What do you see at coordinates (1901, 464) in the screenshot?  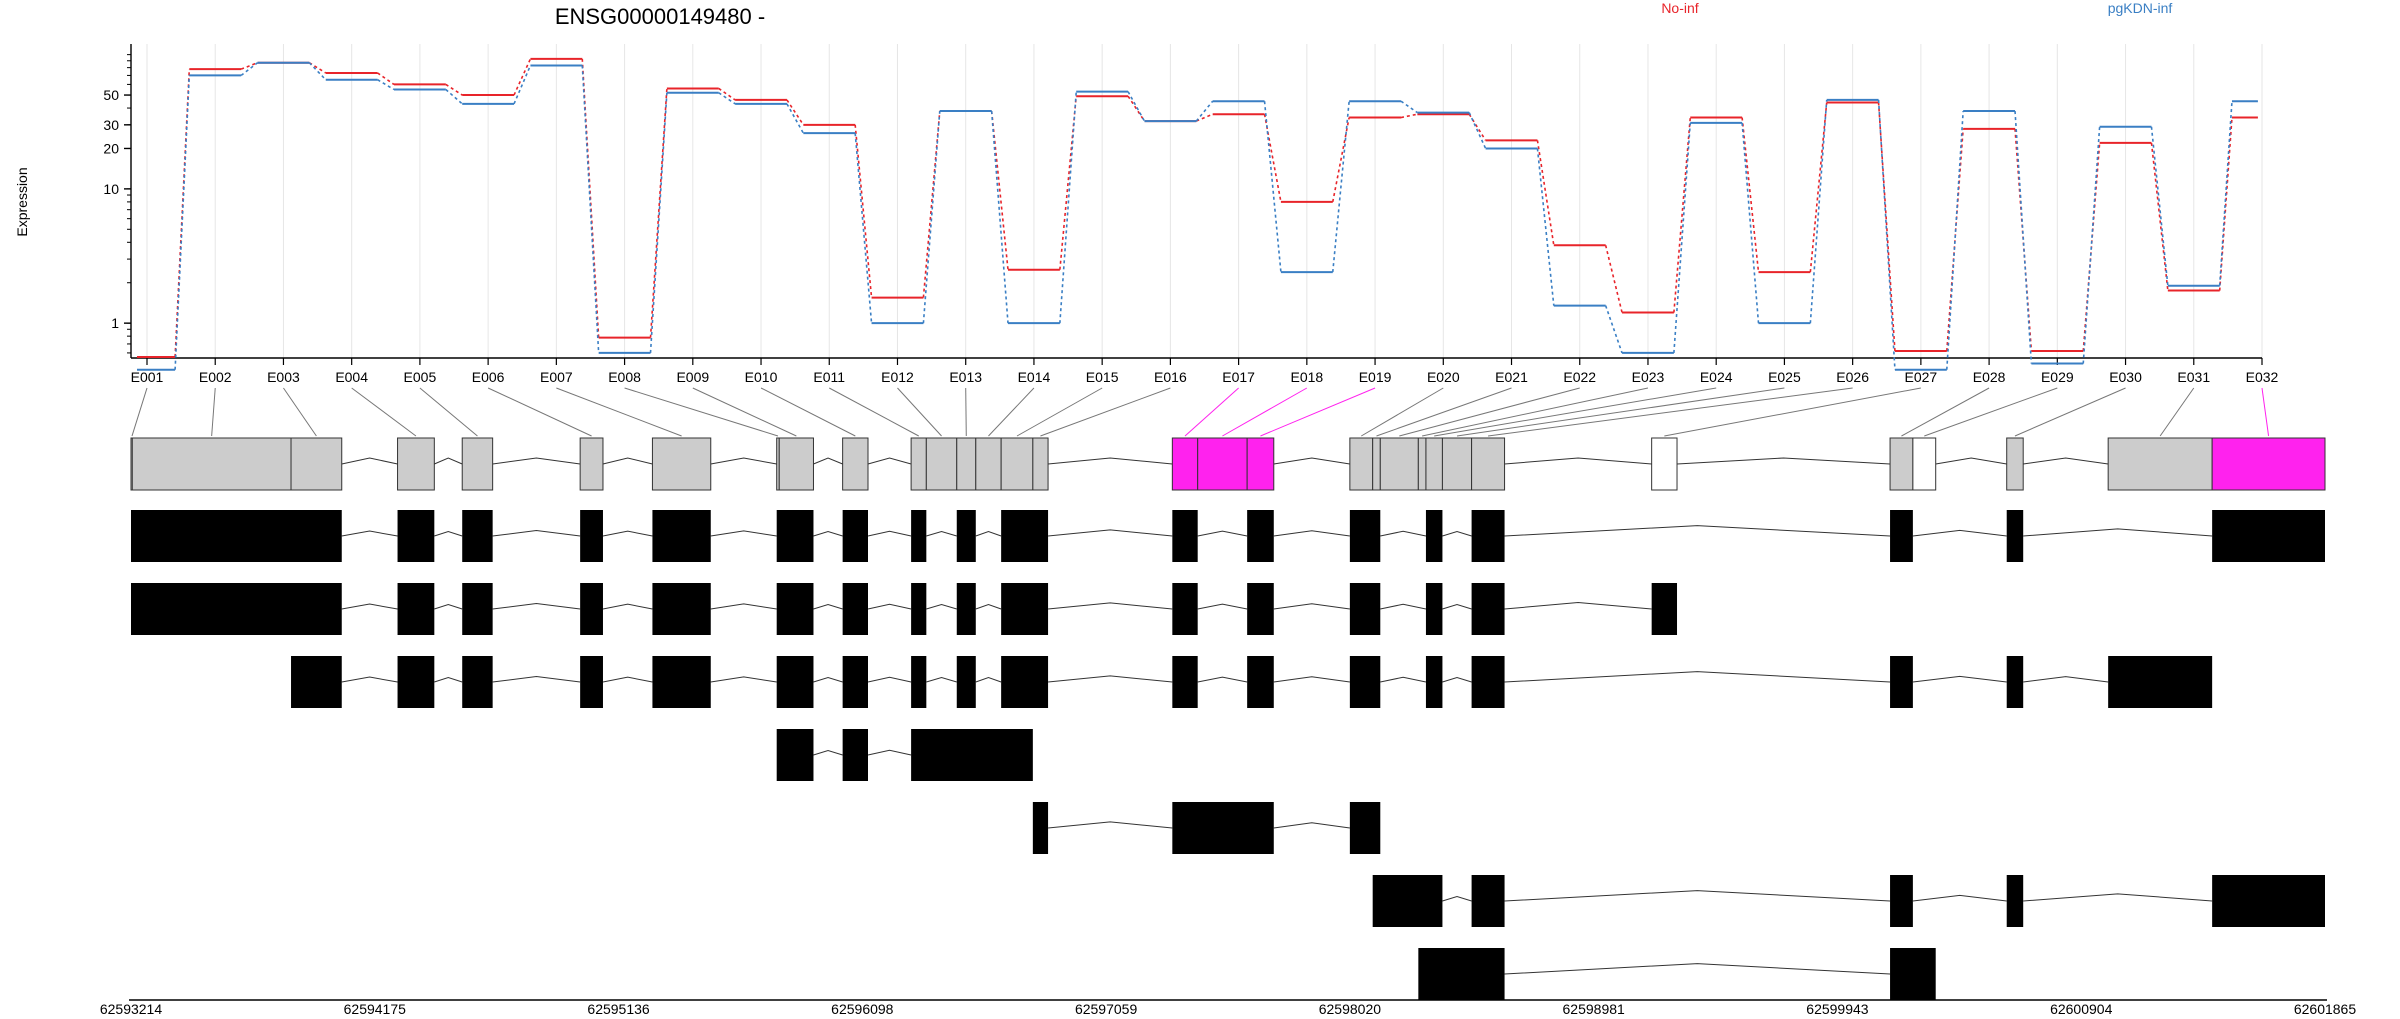 I see `model-exon-e028` at bounding box center [1901, 464].